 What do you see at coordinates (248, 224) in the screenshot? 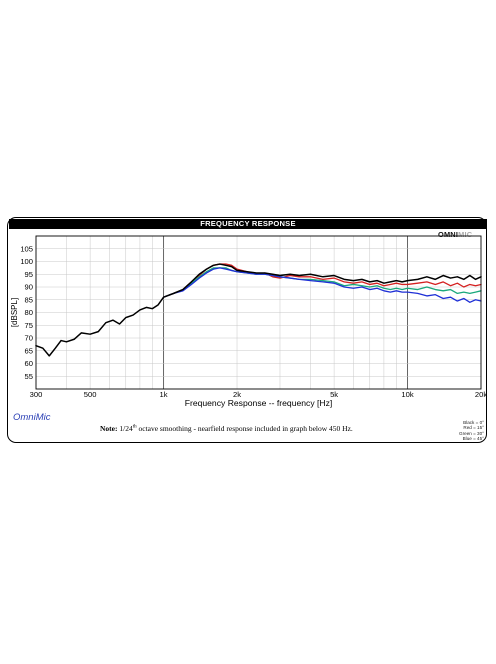
I see `chart-title: FREQUENCY RESPONSE` at bounding box center [248, 224].